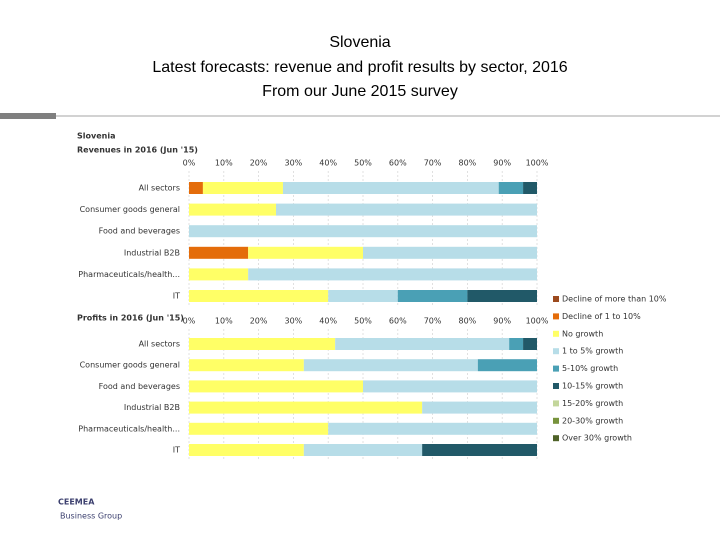 This screenshot has width=720, height=540. I want to click on chart-subtitle: Revenues in 2016 (Jun '15), so click(137, 150).